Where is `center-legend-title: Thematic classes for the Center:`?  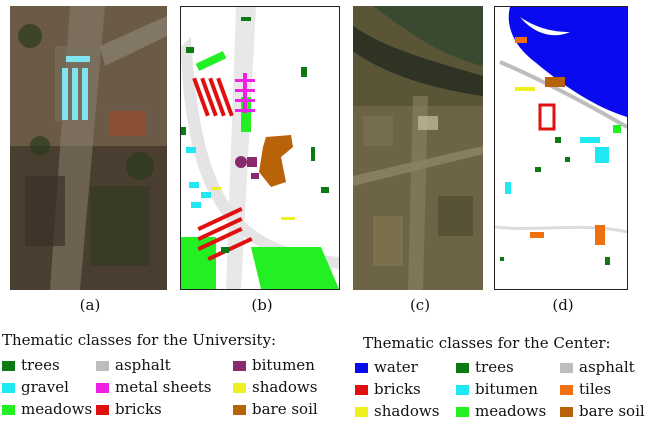 center-legend-title: Thematic classes for the Center: is located at coordinates (487, 343).